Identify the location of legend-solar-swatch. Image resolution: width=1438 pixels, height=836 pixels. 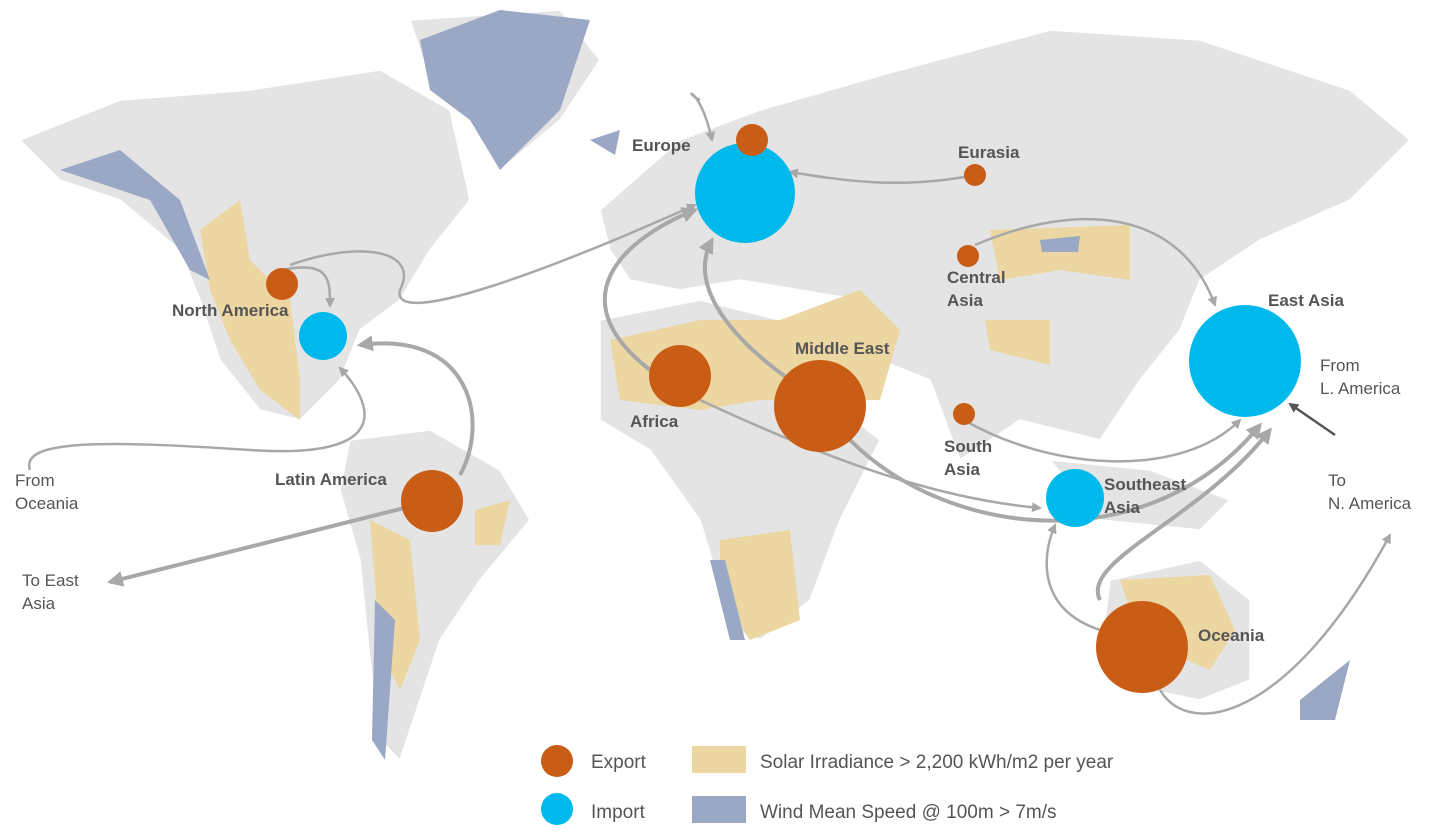
(719, 759).